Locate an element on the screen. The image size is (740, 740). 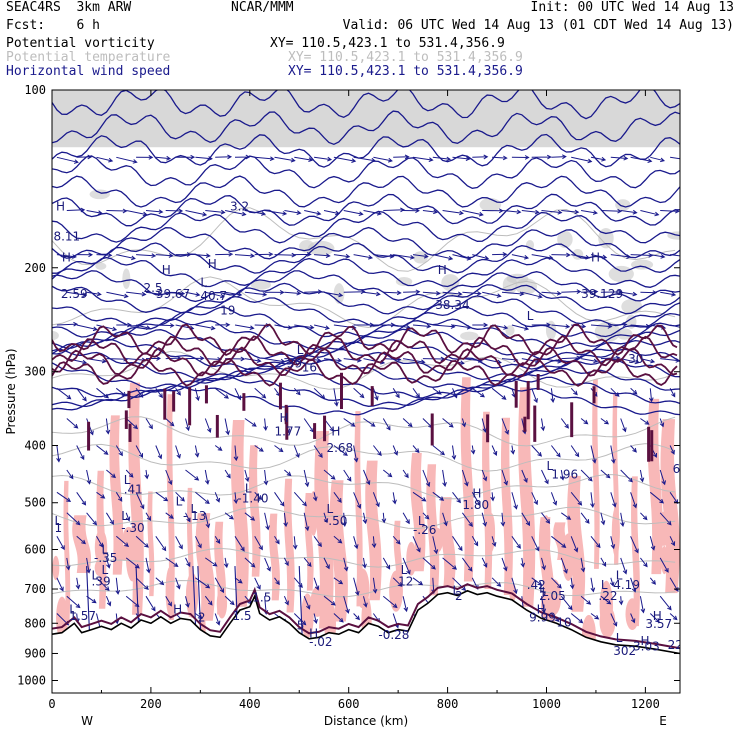
y-tick-label: 1000 is located at coordinates (31, 680).